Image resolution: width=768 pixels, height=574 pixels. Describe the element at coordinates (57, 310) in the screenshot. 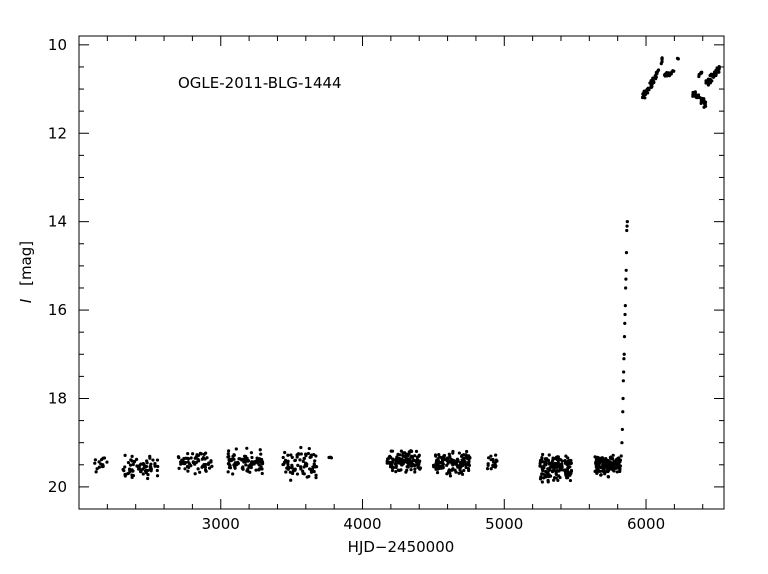

I see `y-tick-label: 16` at that location.